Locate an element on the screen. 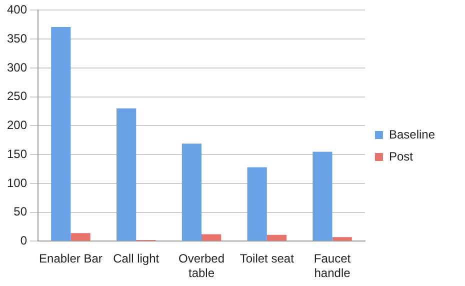  x-tick-label: Overbed table is located at coordinates (201, 266).